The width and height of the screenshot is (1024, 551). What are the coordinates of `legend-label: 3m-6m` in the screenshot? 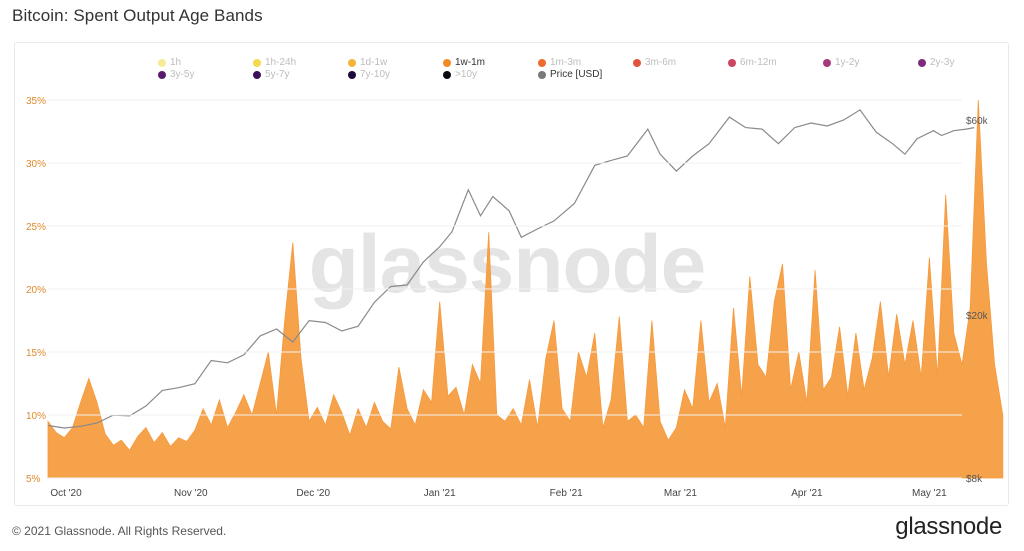 It's located at (661, 62).